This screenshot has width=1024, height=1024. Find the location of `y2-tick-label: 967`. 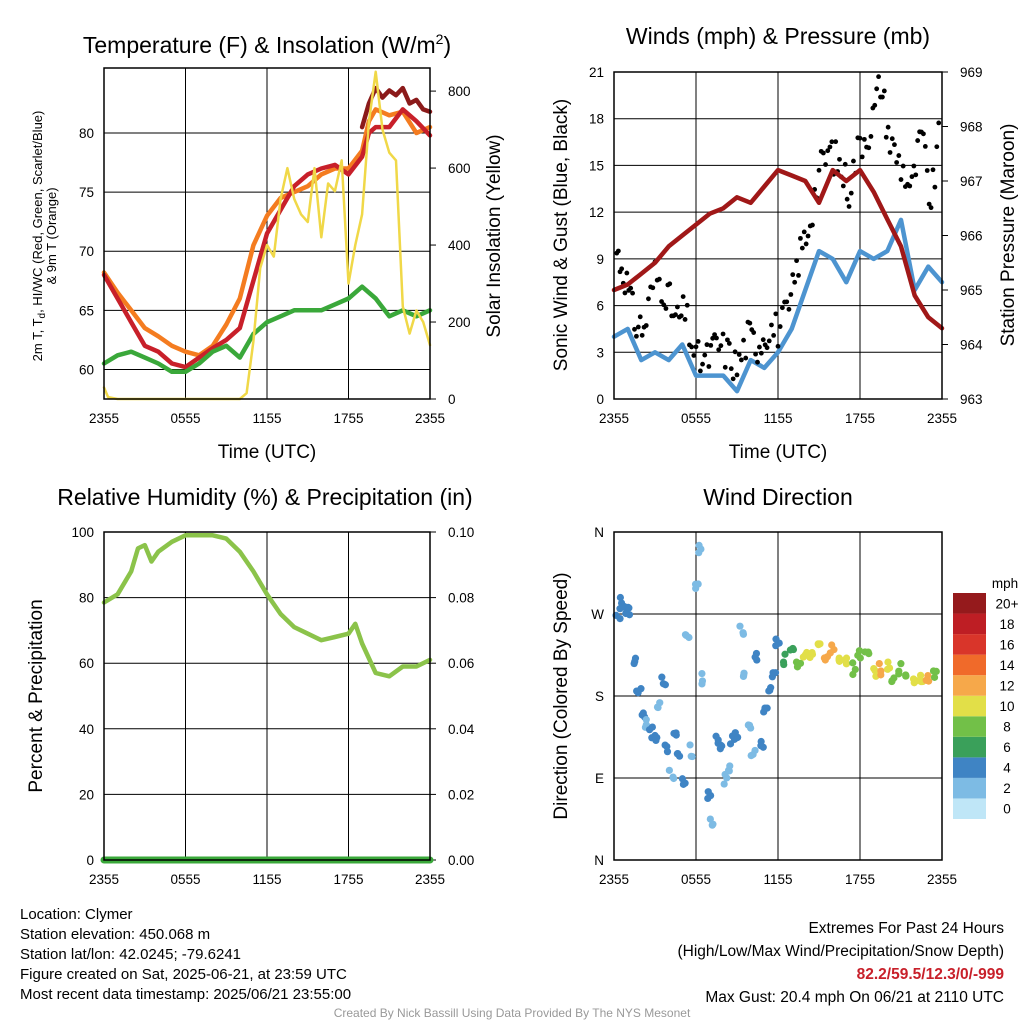

y2-tick-label: 967 is located at coordinates (971, 181).